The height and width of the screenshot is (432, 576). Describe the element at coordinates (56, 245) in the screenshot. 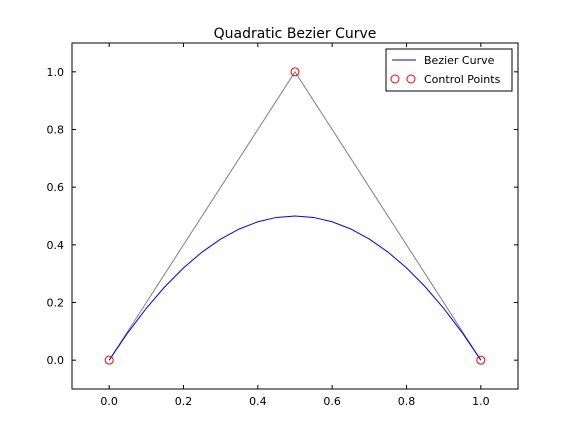

I see `y-tick-label: 0.4` at that location.